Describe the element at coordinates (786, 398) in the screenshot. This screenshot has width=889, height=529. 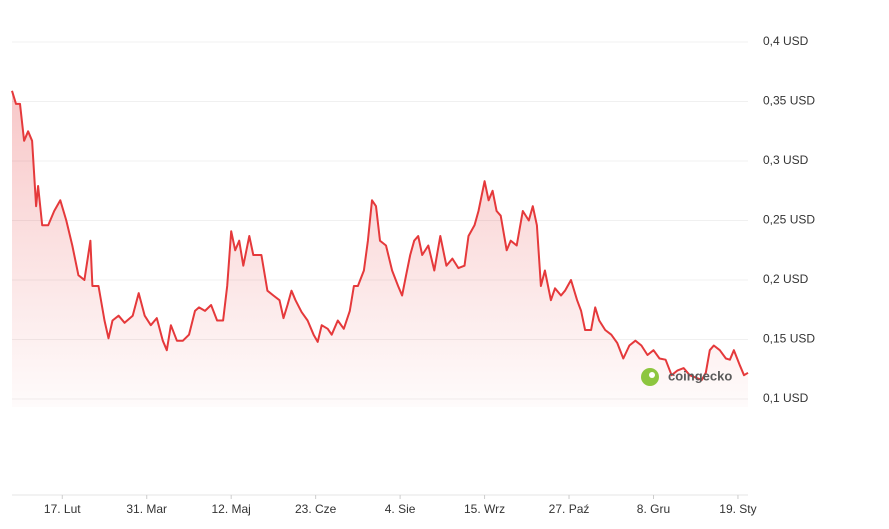
I see `y-tick-label: 0,1 USD` at that location.